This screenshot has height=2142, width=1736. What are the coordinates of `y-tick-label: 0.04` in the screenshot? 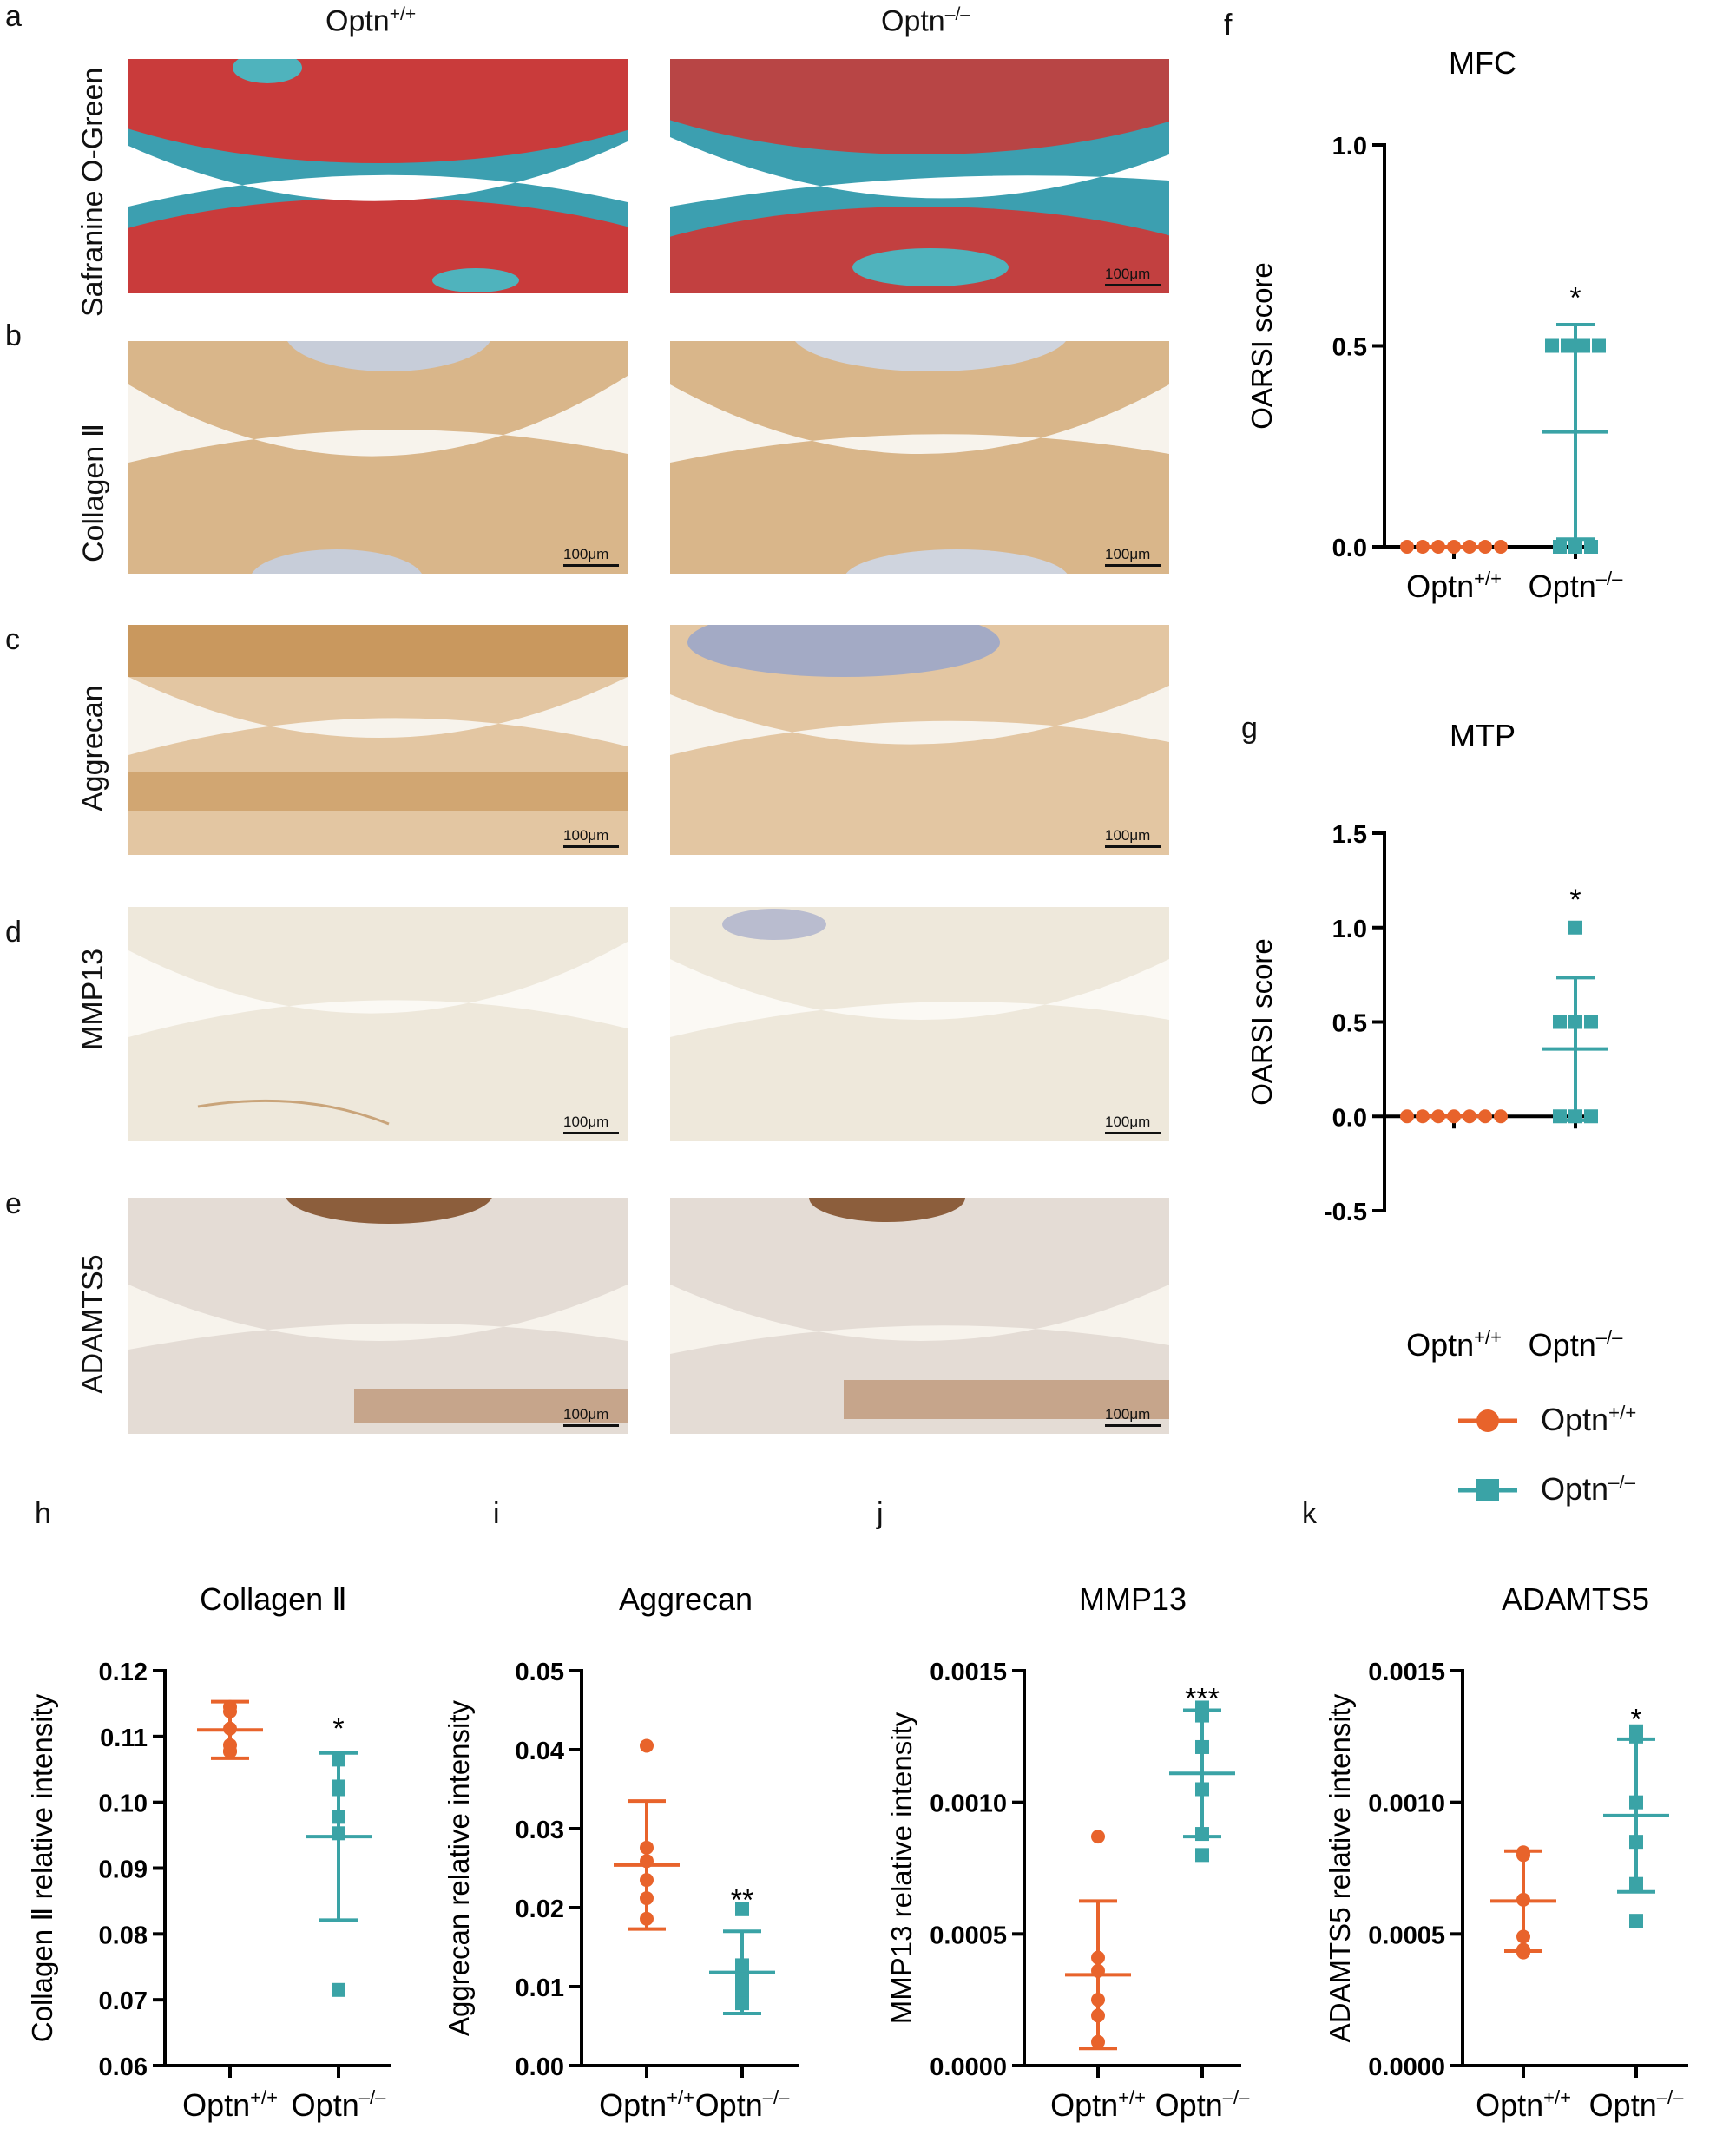 It's located at (540, 1751).